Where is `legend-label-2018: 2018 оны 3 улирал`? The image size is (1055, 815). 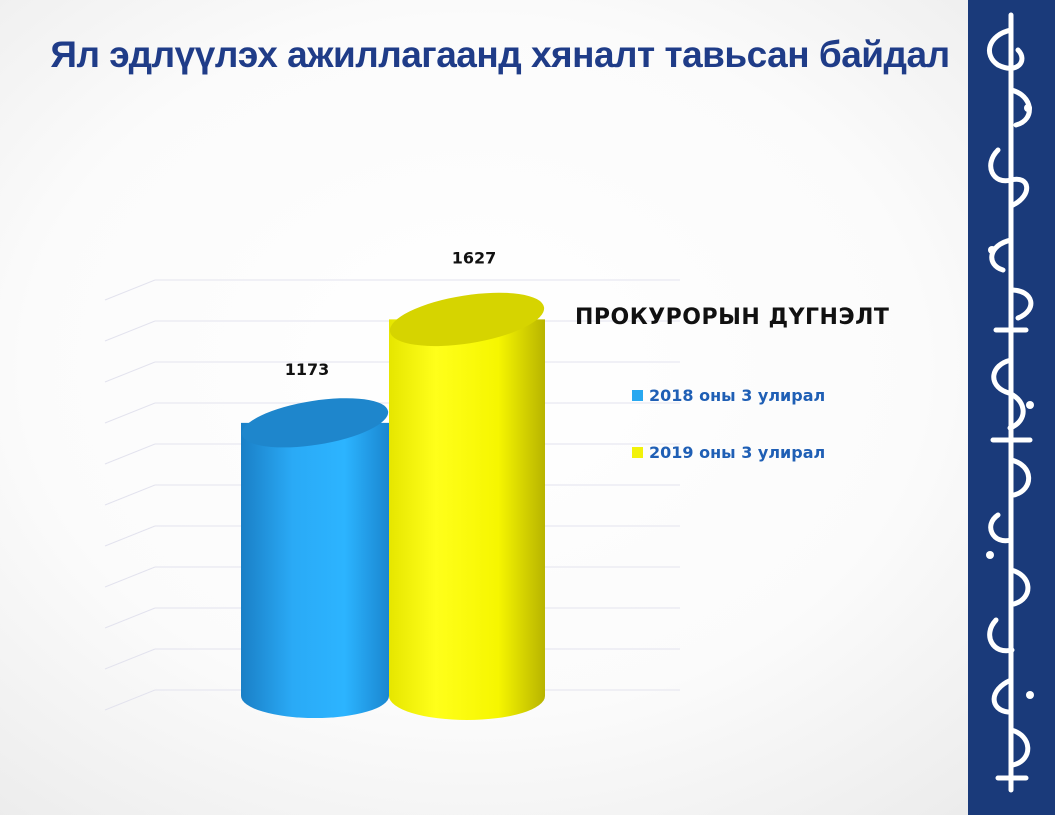
legend-label-2018: 2018 оны 3 улирал is located at coordinates (737, 395).